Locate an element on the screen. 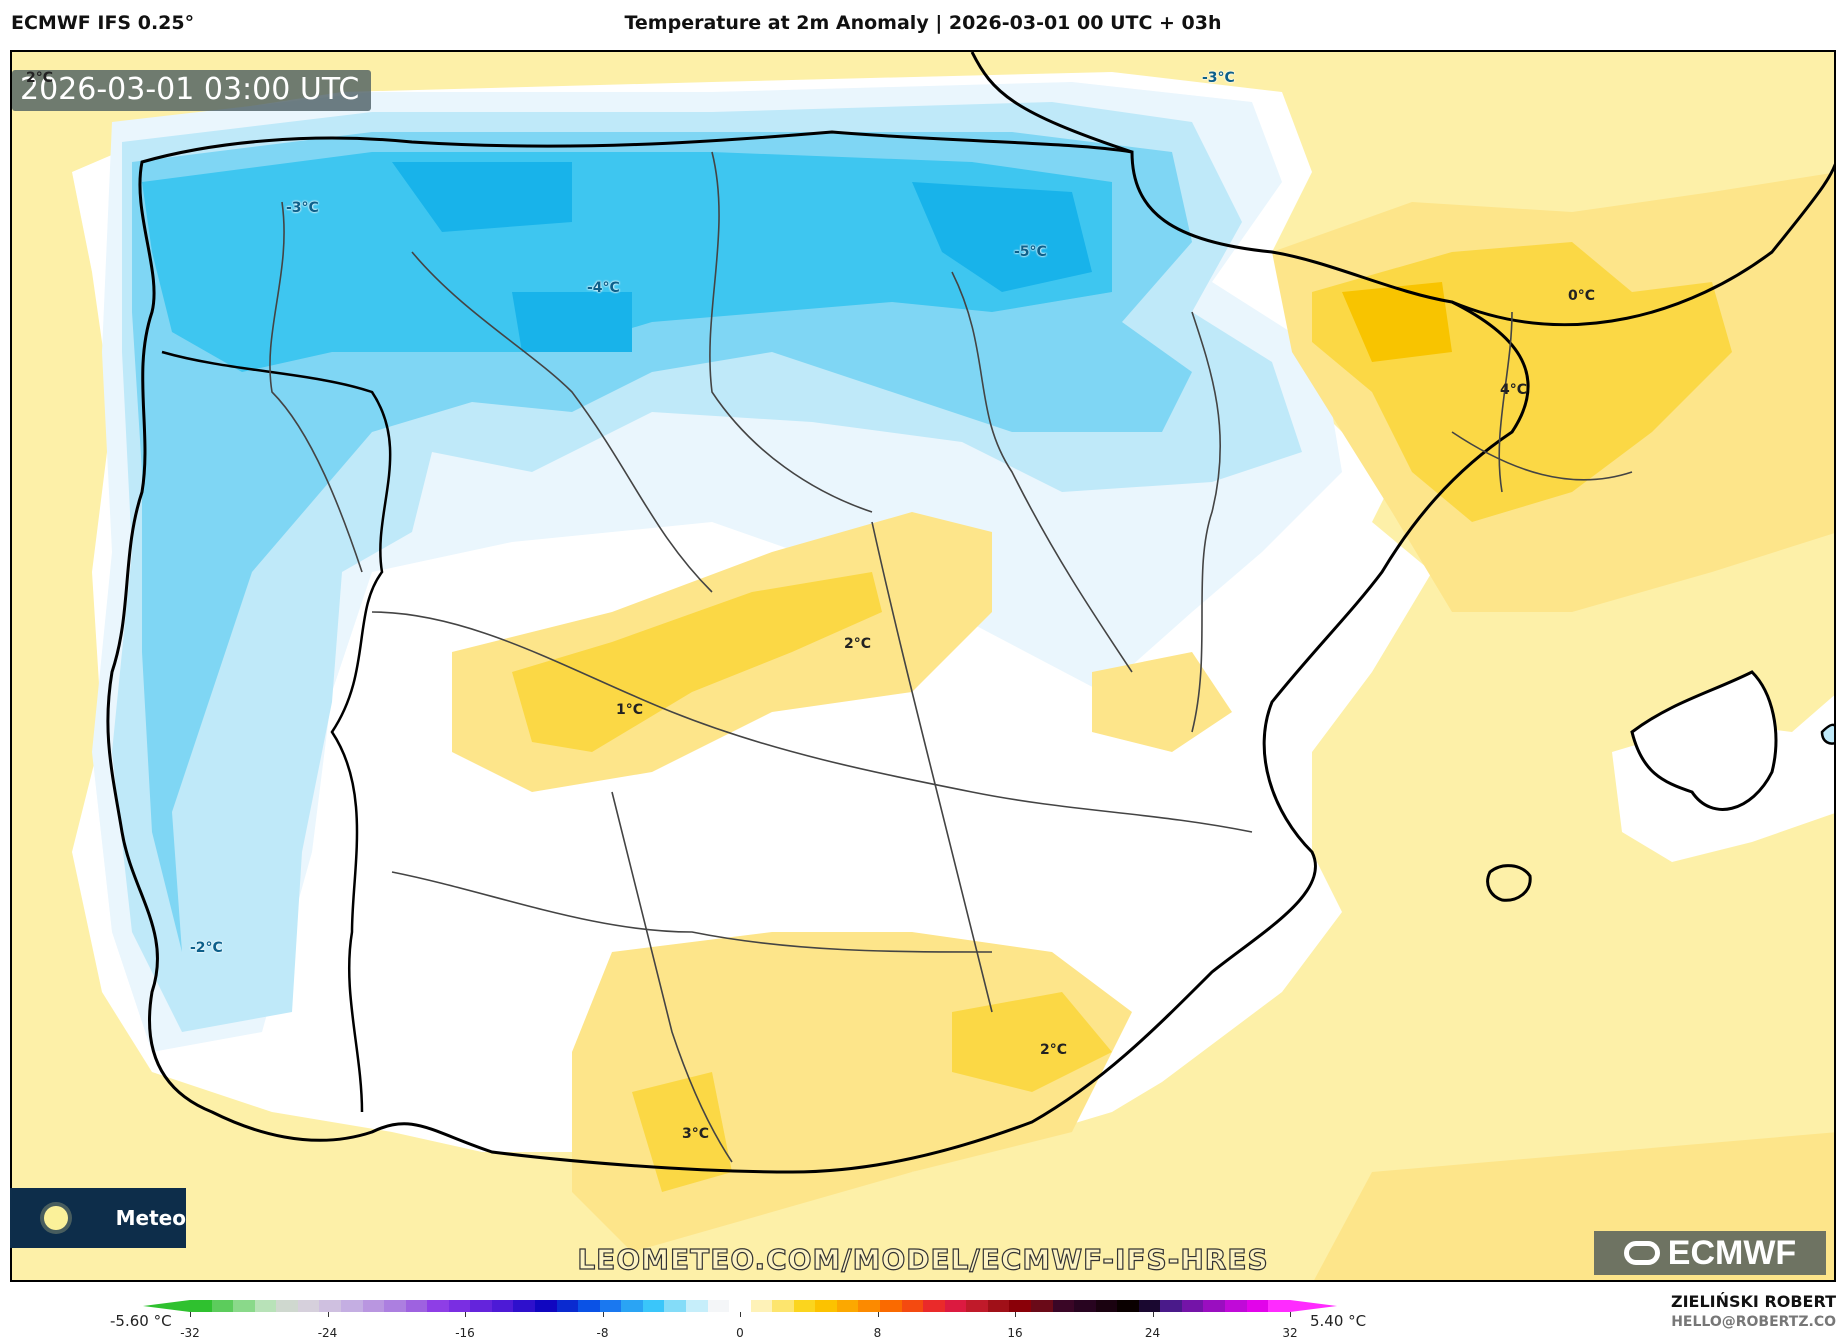 The image size is (1846, 1340). contour-label: 4°C is located at coordinates (1514, 390).